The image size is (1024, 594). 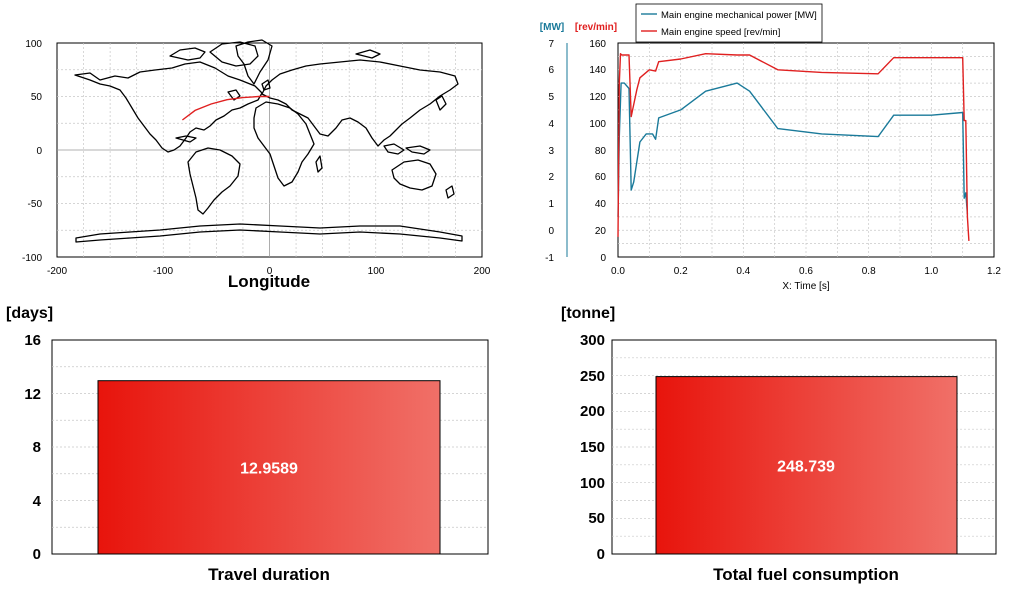 I want to click on fuel-y-tick: 150, so click(x=592, y=447).